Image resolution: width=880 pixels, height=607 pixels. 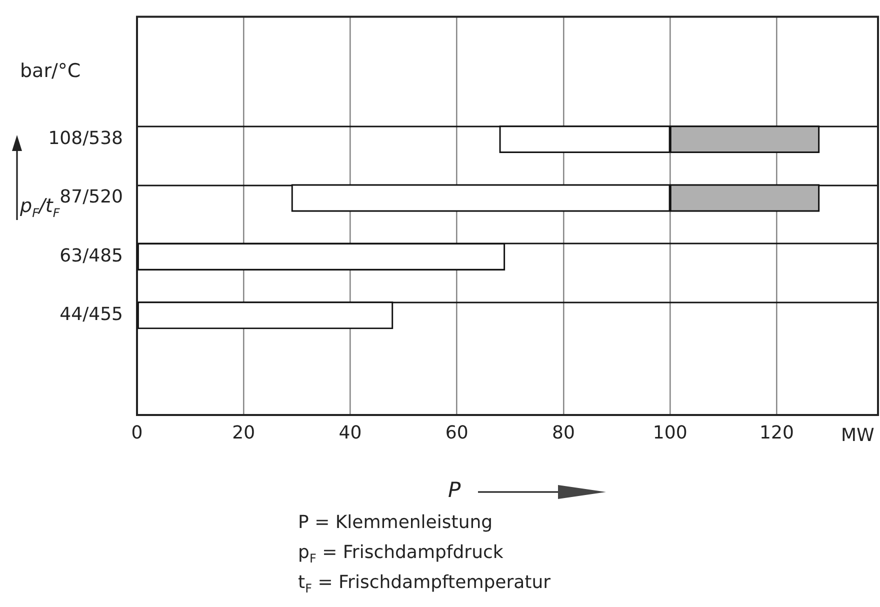 What do you see at coordinates (563, 433) in the screenshot?
I see `x-tick-label: 80` at bounding box center [563, 433].